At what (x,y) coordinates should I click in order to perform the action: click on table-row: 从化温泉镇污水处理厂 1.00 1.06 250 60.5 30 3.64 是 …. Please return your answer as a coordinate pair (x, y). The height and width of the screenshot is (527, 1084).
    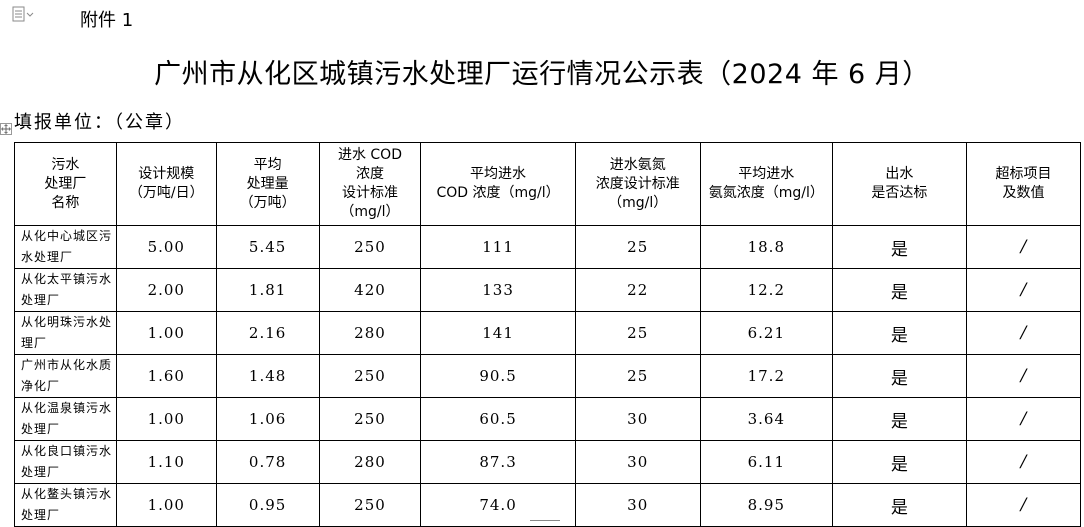
    Looking at the image, I should click on (548, 419).